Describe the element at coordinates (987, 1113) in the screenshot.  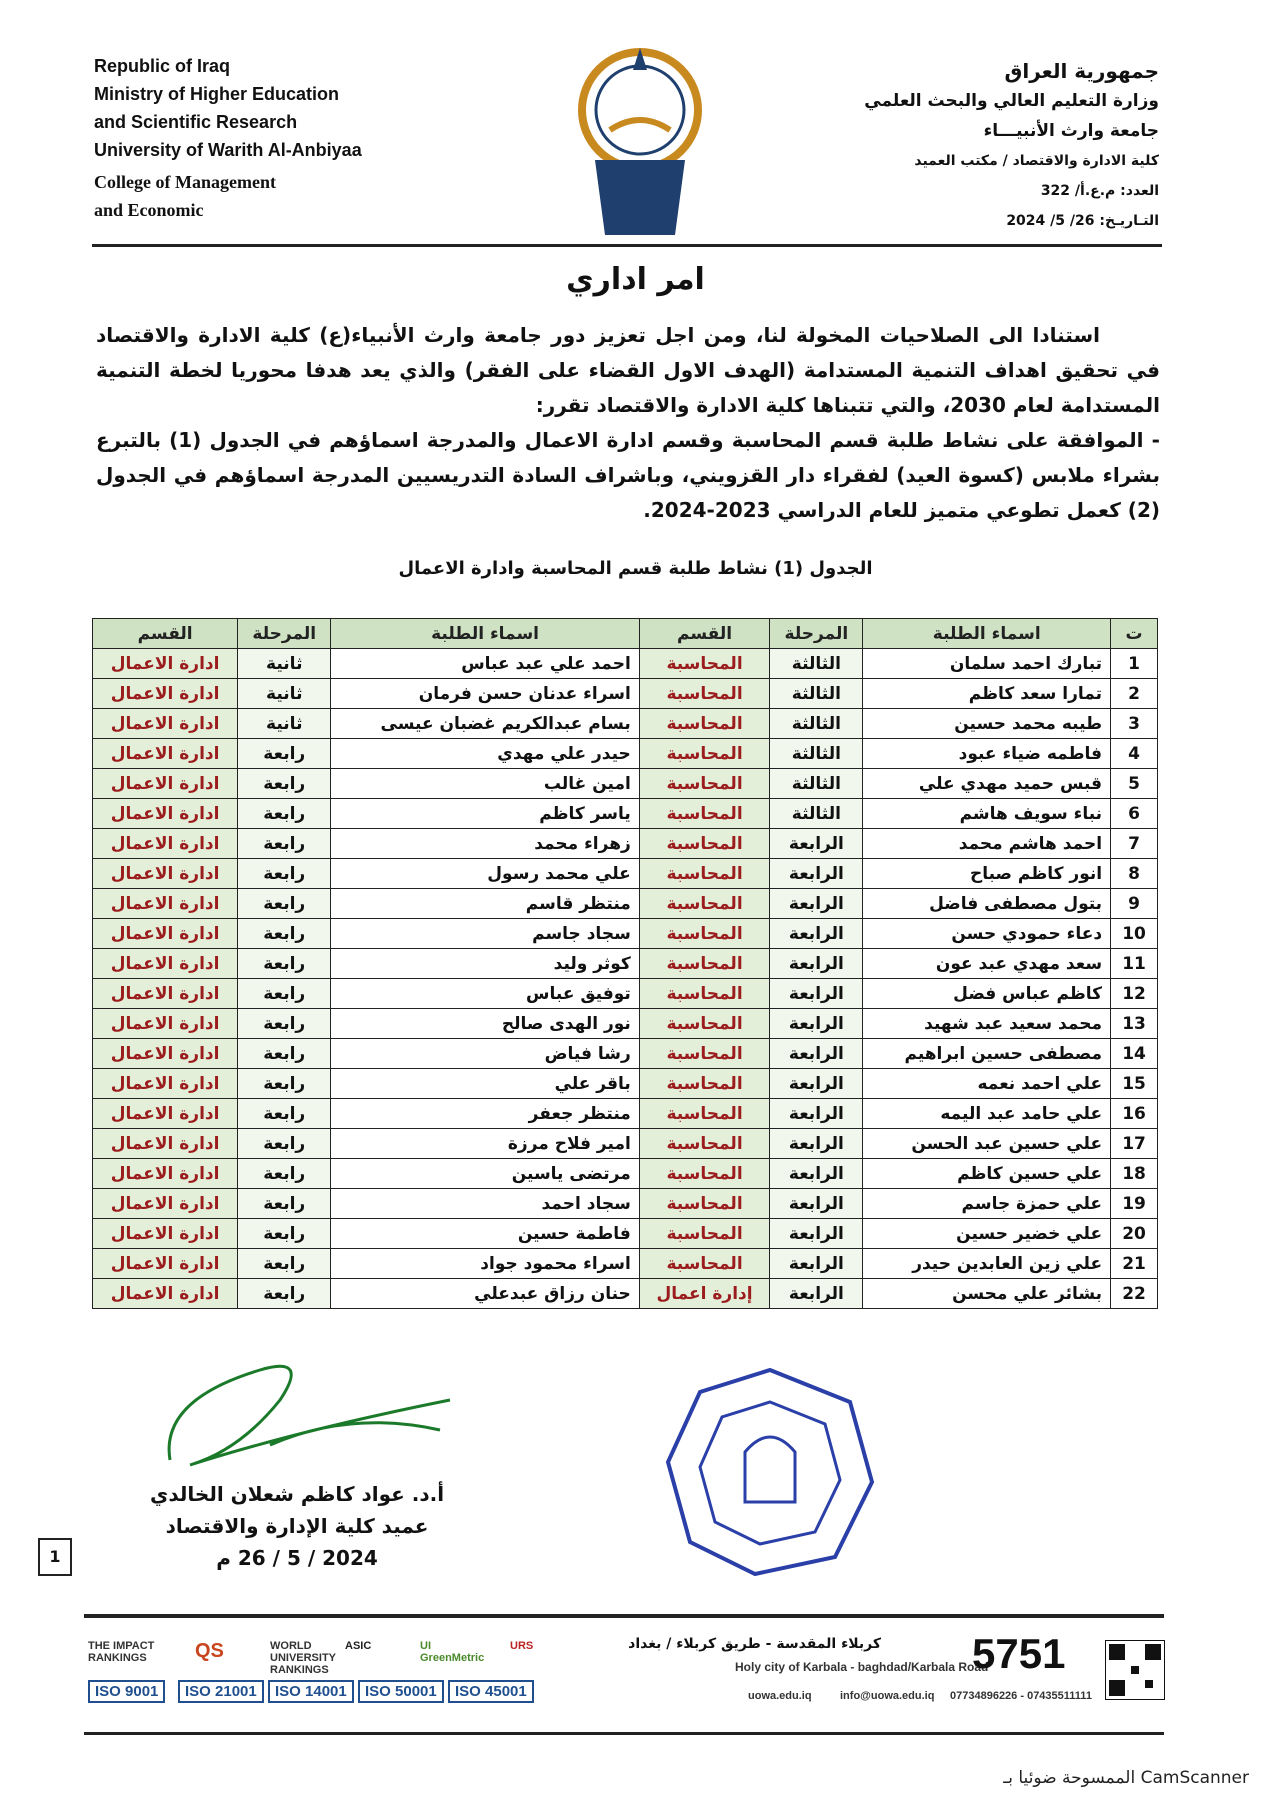
I see `table-cell: علي حامد عبد اليمه` at that location.